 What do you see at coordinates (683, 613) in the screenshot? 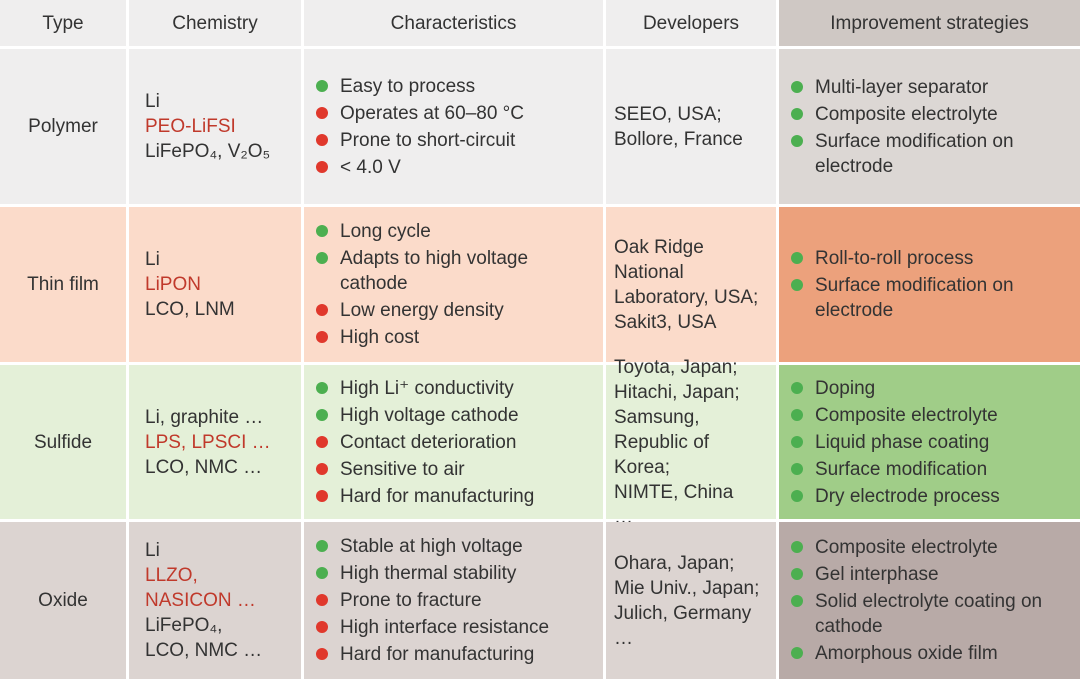
I see `developer-line: Julich, Germany` at bounding box center [683, 613].